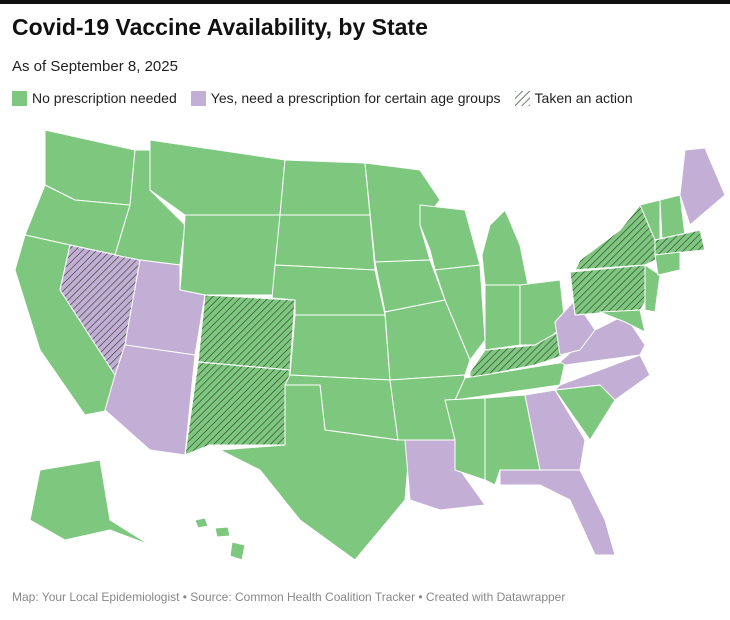 This screenshot has width=730, height=620. I want to click on subtitle: As of September 8, 2025, so click(95, 66).